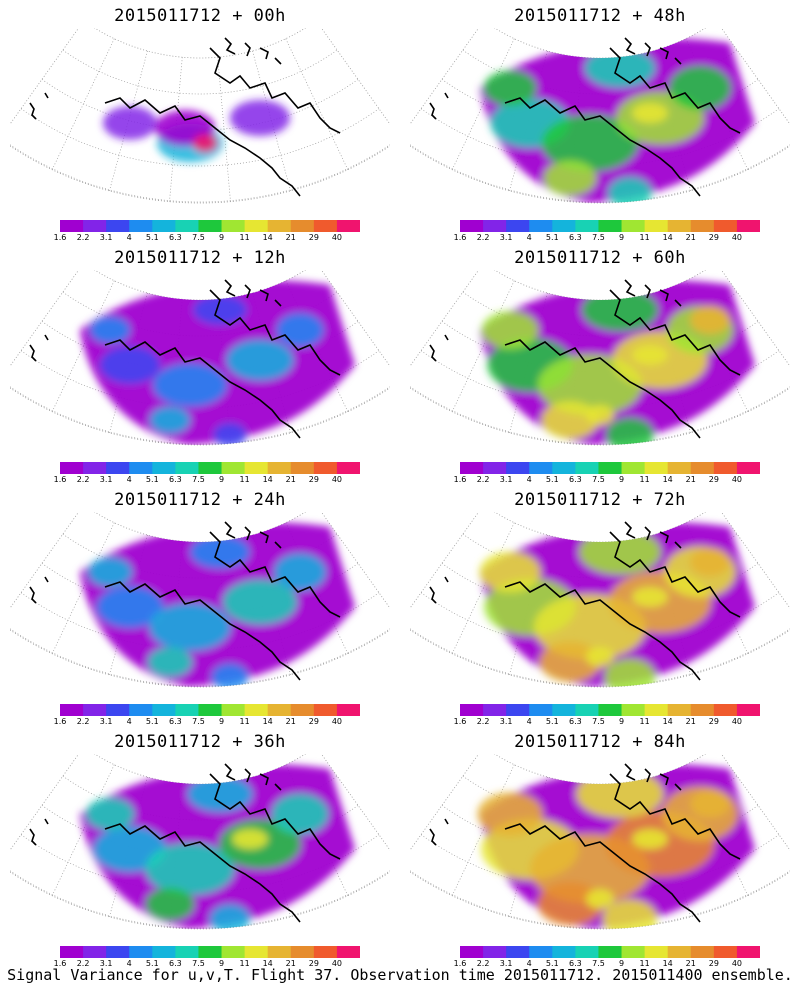 The image size is (800, 1000). Describe the element at coordinates (600, 742) in the screenshot. I see `panel-title: 2015011712 + 84h` at that location.